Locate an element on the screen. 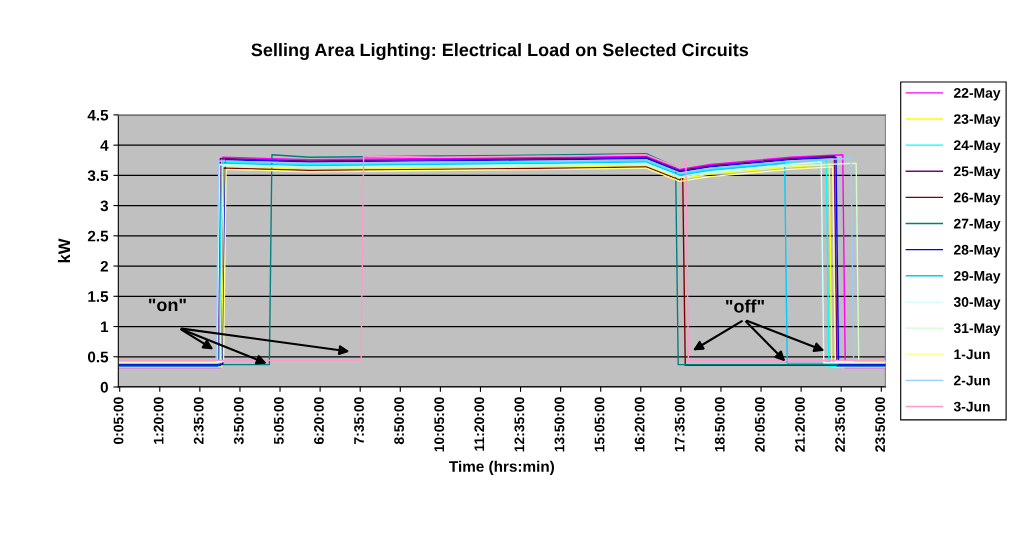  x-tick-label: 21:20:00 is located at coordinates (800, 424).